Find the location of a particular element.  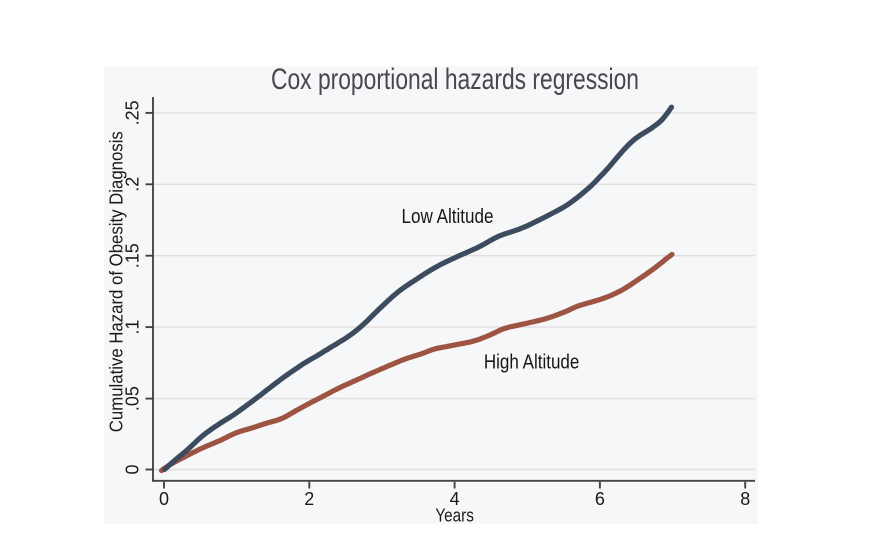

svg-text: Low Altitude is located at coordinates (448, 217).